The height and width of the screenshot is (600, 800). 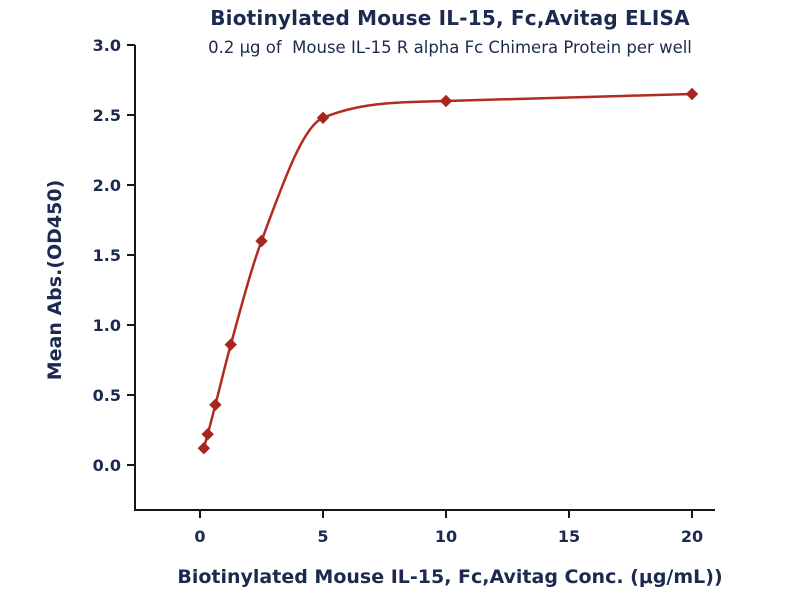 I want to click on y-tick-label: 0.0, so click(x=107, y=465).